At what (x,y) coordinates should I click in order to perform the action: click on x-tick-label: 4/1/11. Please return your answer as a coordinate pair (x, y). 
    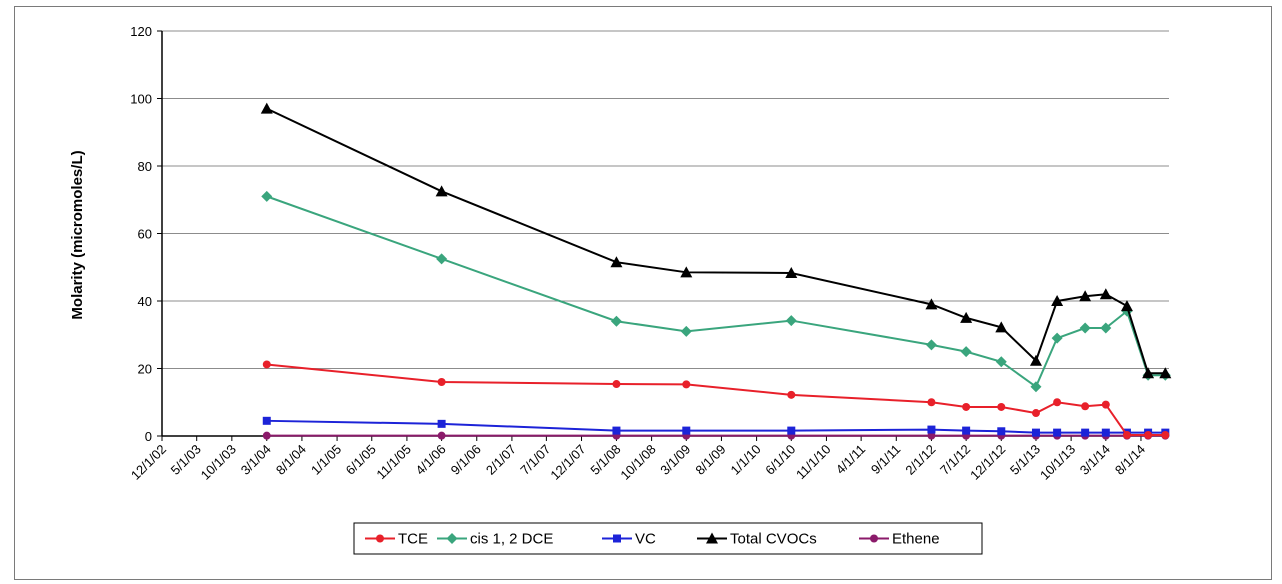
    Looking at the image, I should click on (850, 459).